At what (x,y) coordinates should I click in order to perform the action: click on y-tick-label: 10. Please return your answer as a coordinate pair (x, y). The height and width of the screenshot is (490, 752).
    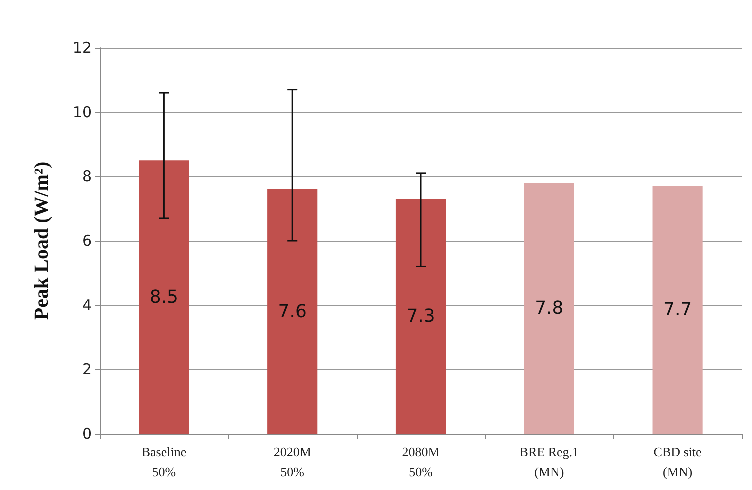
    Looking at the image, I should click on (82, 112).